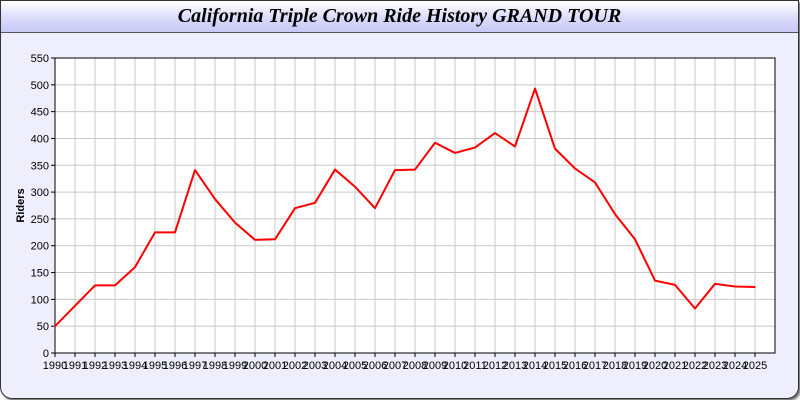 The width and height of the screenshot is (800, 400). Describe the element at coordinates (55, 366) in the screenshot. I see `x-tick-label: 1990` at that location.